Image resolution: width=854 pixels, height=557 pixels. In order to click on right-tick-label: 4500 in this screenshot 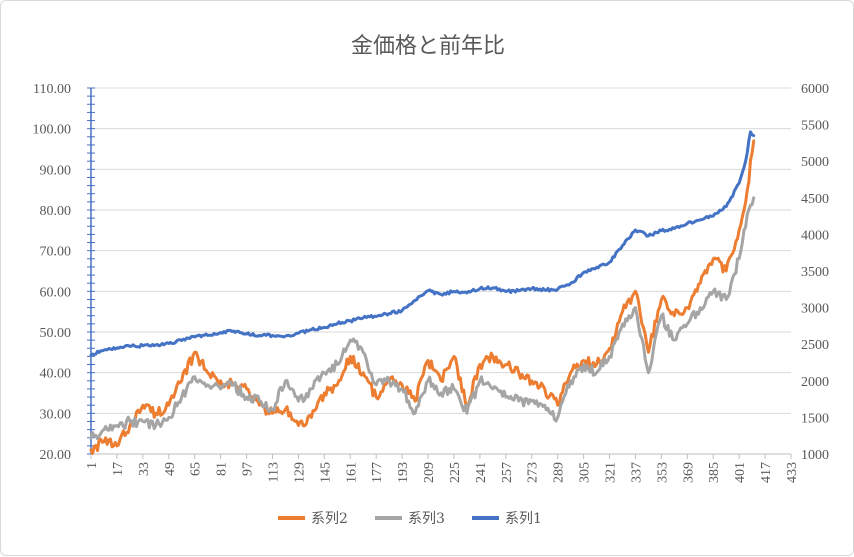, I will do `click(815, 199)`.